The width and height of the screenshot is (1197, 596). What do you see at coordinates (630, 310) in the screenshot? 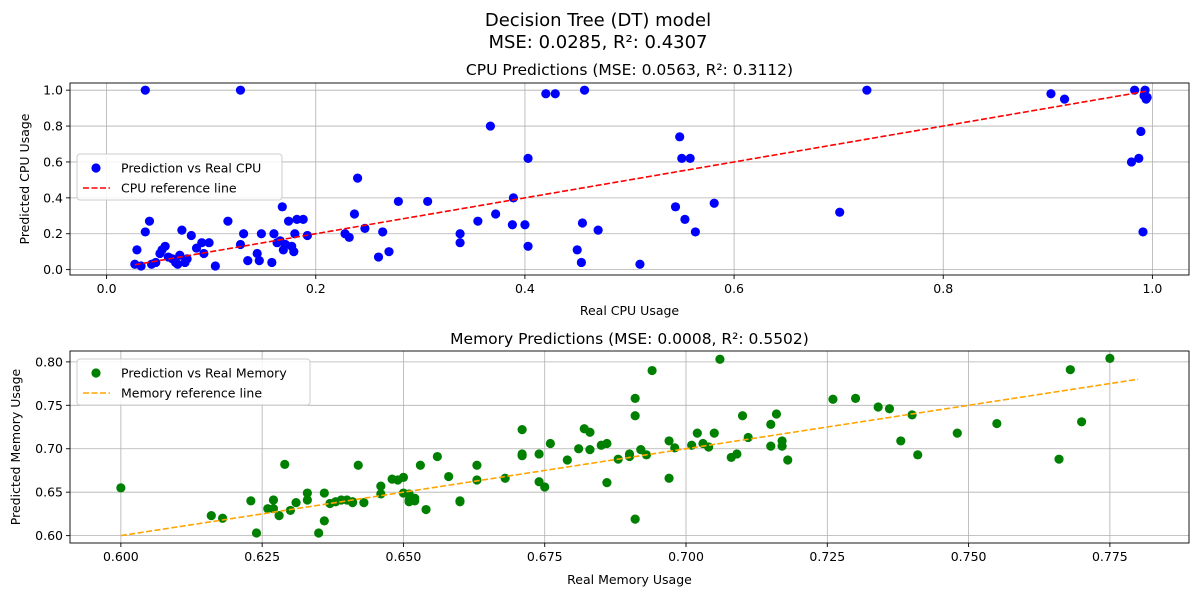
I see `x-axis-label: Real CPU Usage` at bounding box center [630, 310].